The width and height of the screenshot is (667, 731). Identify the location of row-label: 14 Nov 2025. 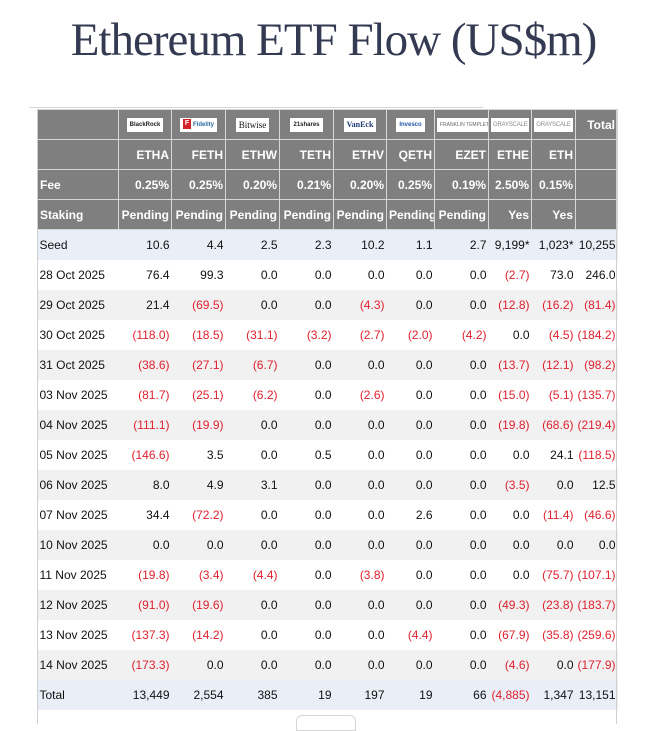
(78, 665).